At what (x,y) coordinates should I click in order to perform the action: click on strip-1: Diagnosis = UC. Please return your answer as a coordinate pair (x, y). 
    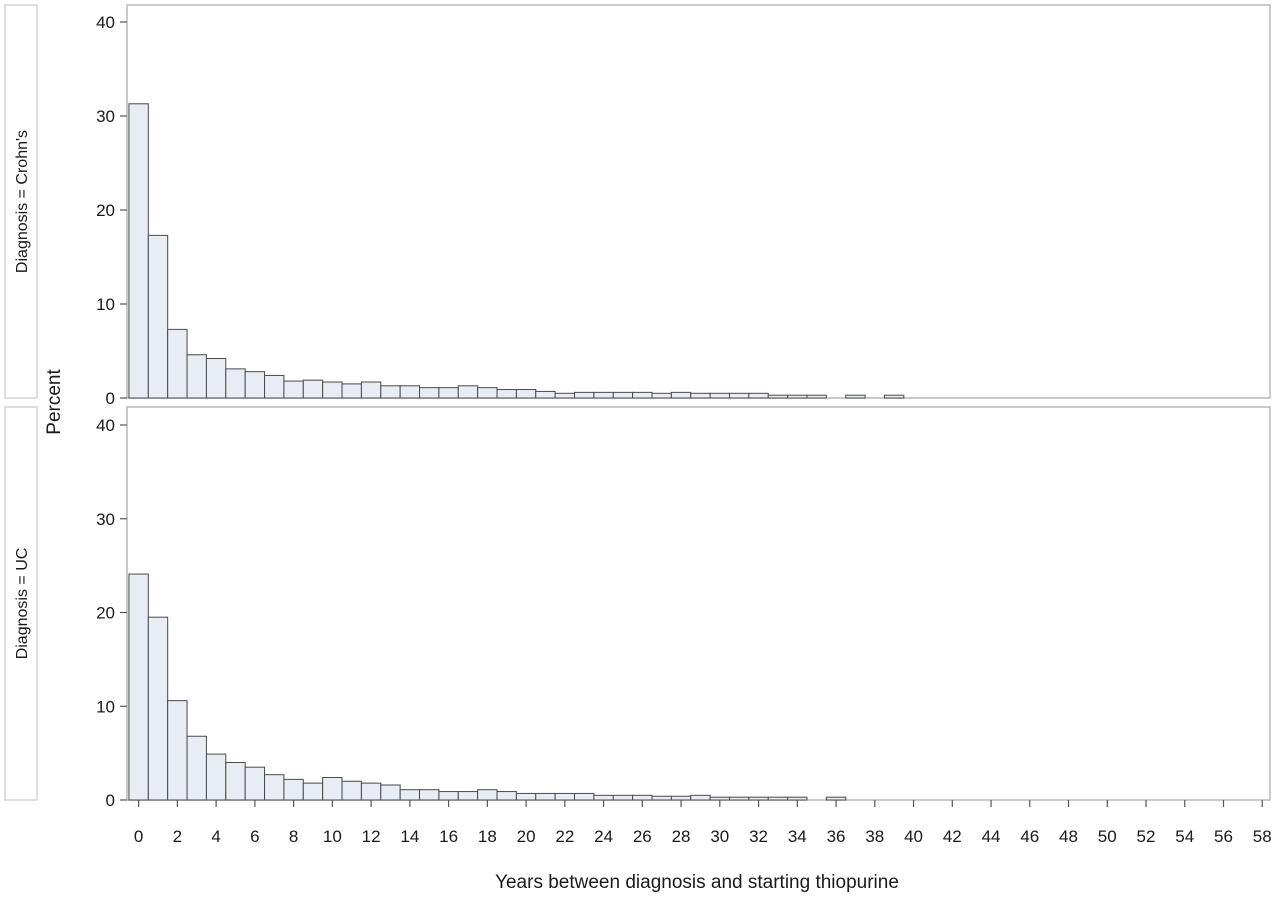
    Looking at the image, I should click on (21, 603).